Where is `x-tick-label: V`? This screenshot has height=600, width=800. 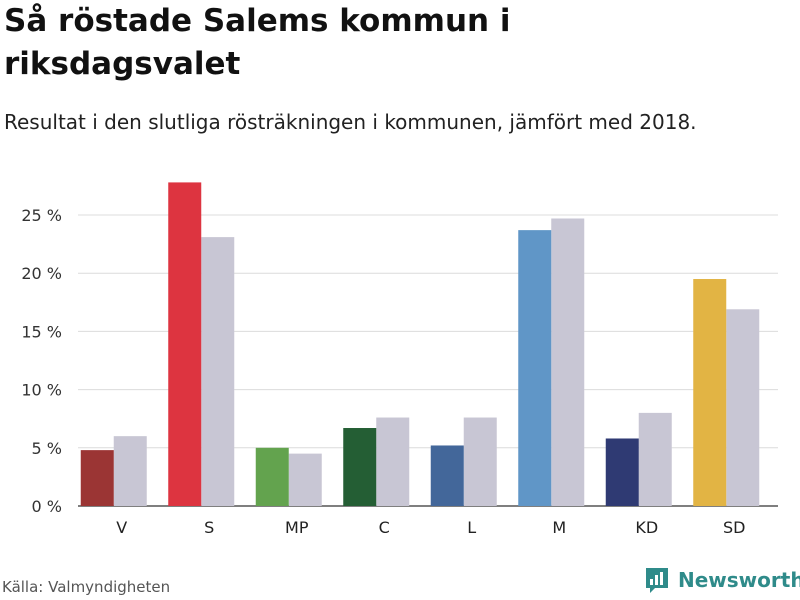
x-tick-label: V is located at coordinates (121, 527).